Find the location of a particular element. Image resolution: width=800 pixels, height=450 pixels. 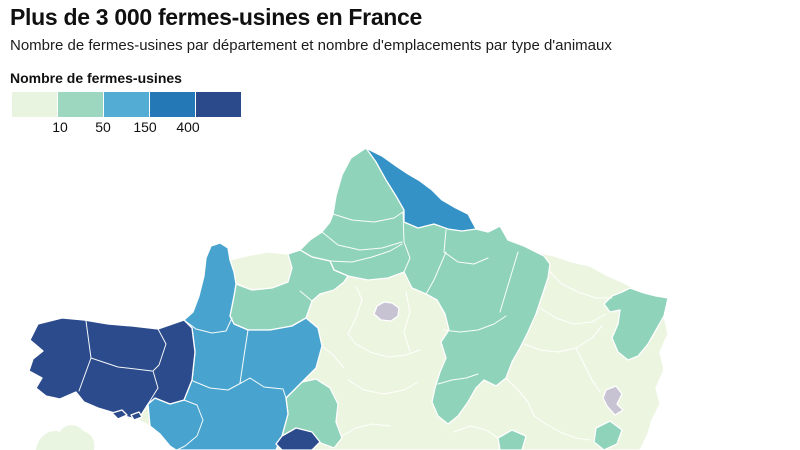

map-region-nord: Nord is located at coordinates (421, 189).